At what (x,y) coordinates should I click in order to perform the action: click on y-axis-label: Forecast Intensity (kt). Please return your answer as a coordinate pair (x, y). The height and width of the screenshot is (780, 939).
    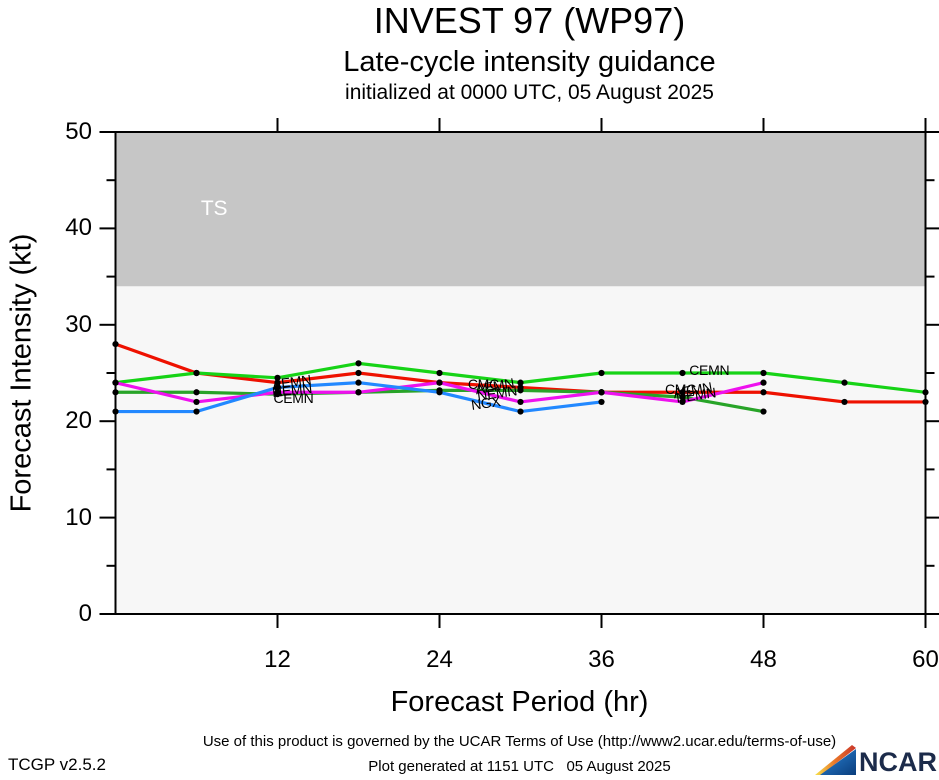
    Looking at the image, I should click on (21, 373).